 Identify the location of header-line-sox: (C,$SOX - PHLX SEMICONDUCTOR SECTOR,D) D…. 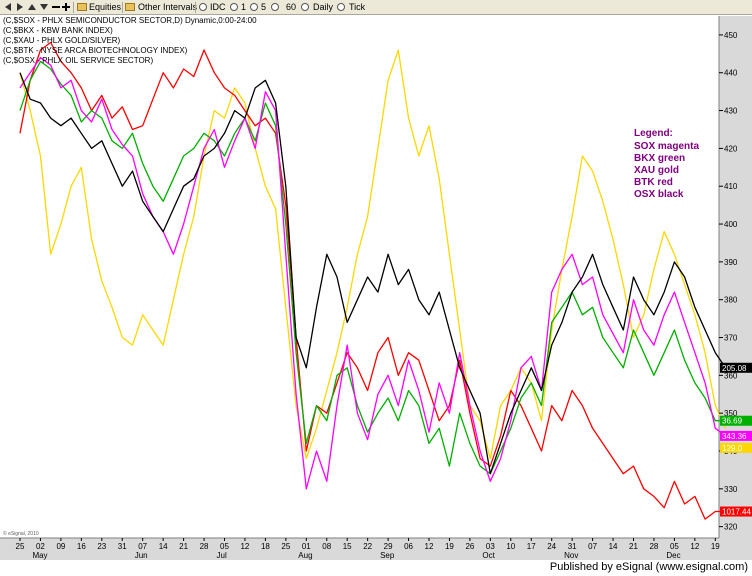
(130, 20).